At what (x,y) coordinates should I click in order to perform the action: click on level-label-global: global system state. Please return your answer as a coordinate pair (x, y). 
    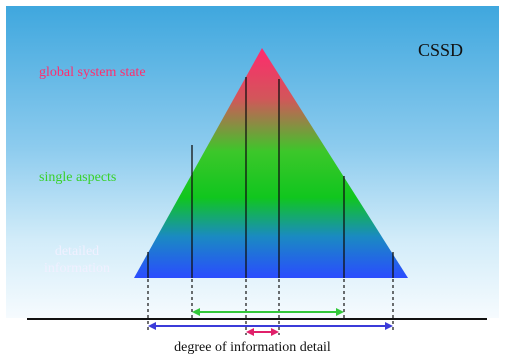
    Looking at the image, I should click on (92, 72).